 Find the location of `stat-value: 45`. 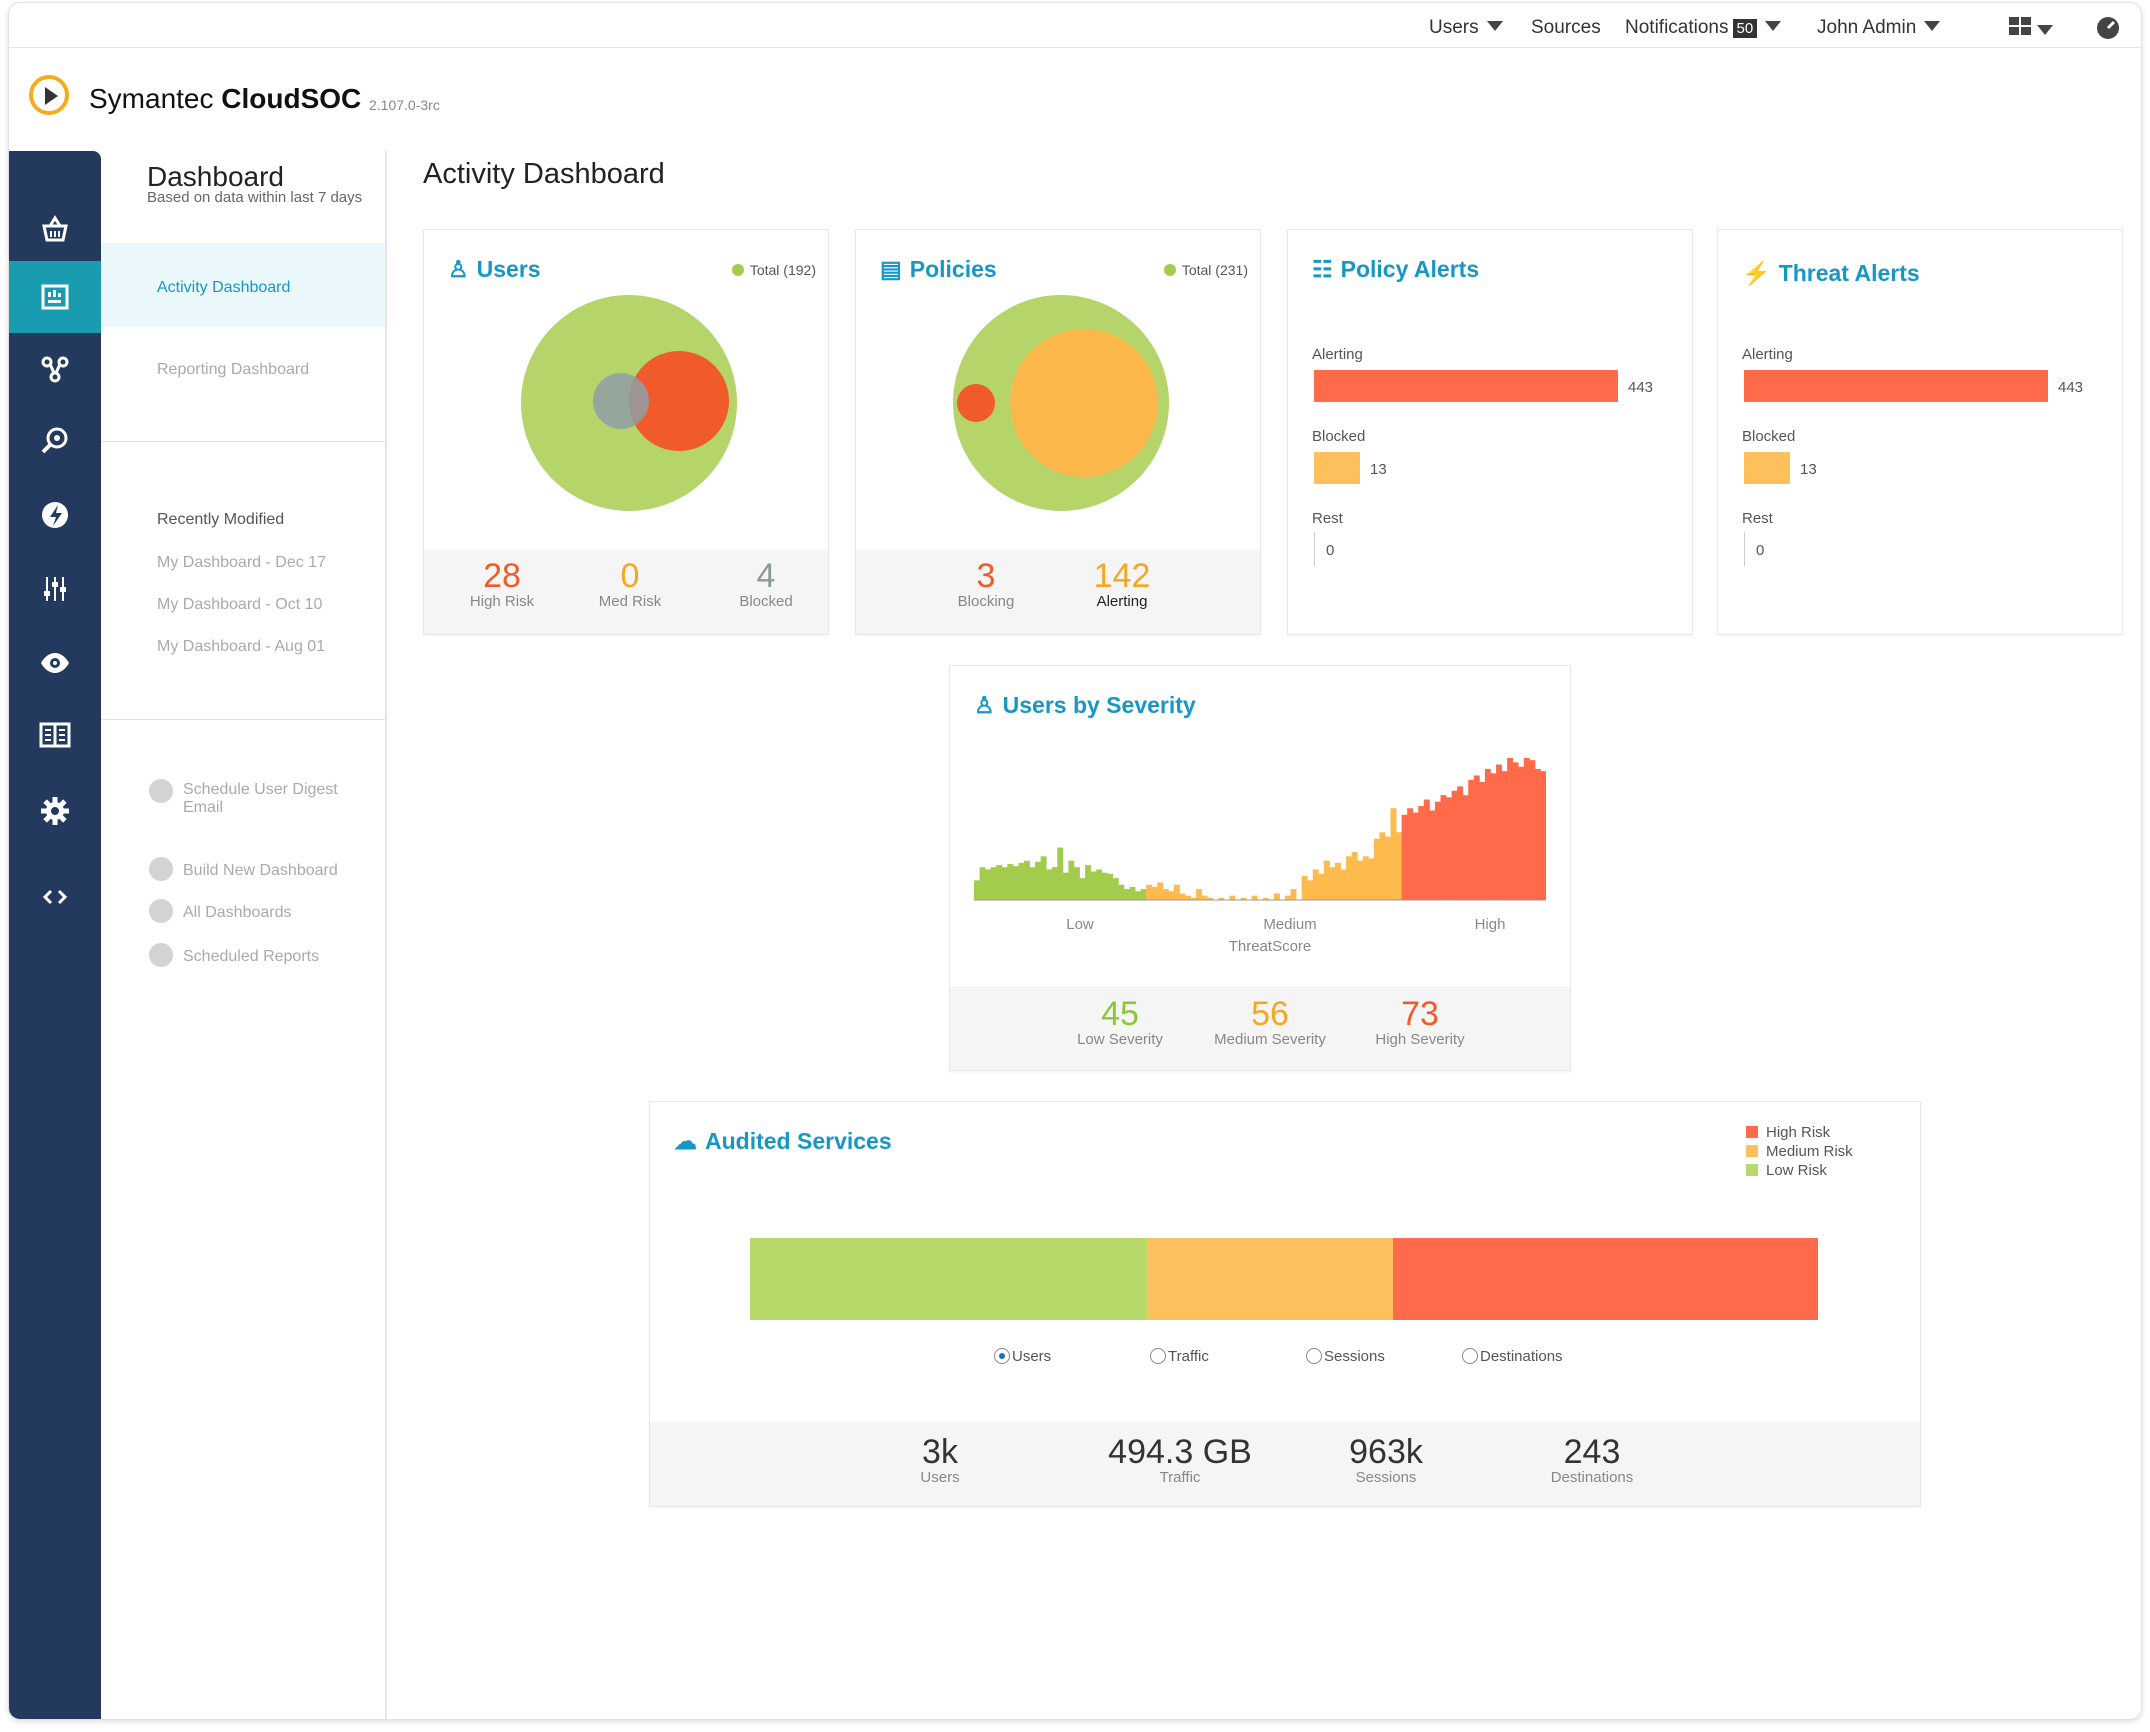

stat-value: 45 is located at coordinates (1120, 1014).